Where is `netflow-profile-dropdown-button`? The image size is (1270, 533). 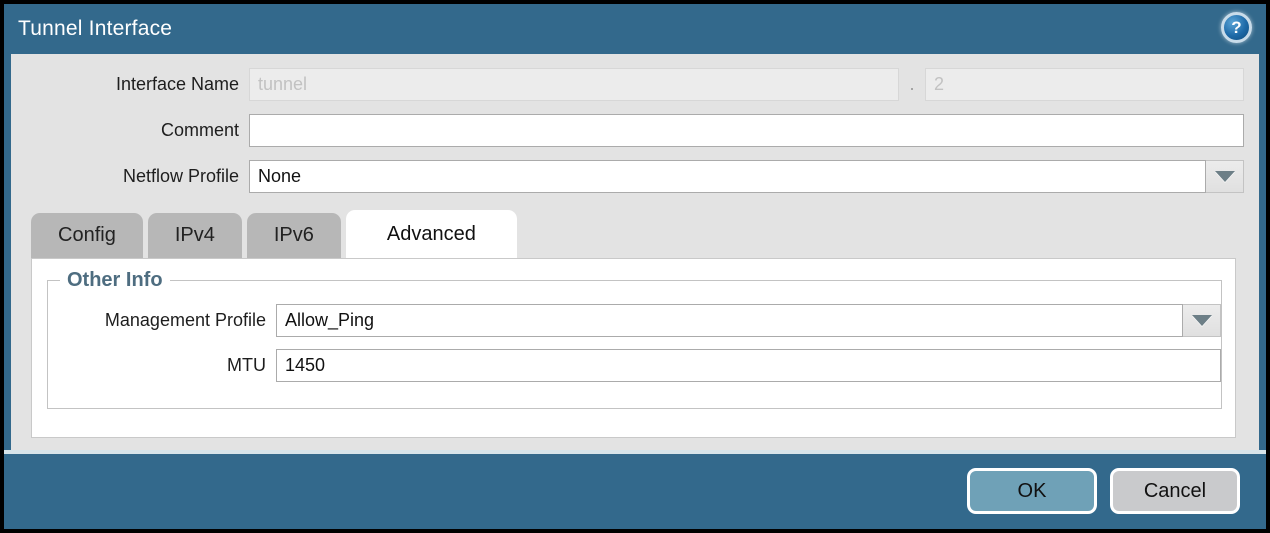
netflow-profile-dropdown-button is located at coordinates (1225, 176).